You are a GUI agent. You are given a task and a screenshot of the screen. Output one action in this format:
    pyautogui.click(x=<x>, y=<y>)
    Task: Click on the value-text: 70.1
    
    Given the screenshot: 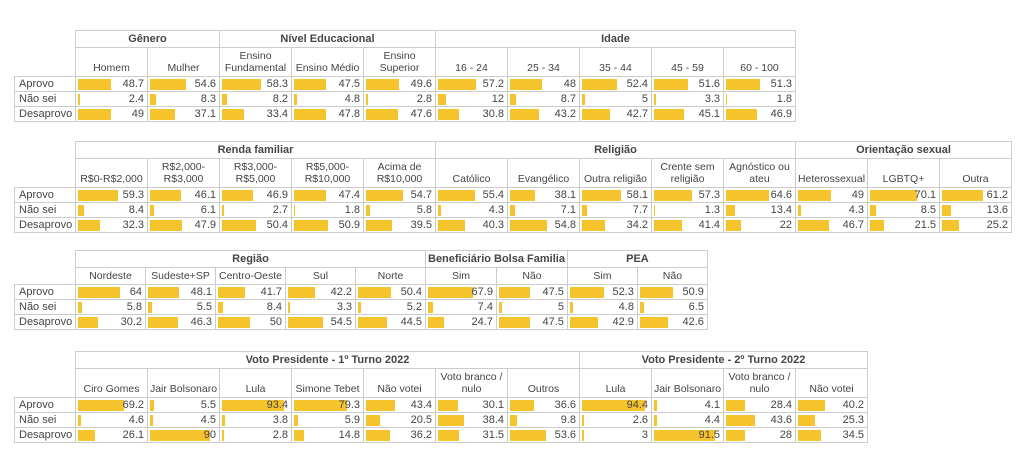 What is the action you would take?
    pyautogui.click(x=925, y=195)
    